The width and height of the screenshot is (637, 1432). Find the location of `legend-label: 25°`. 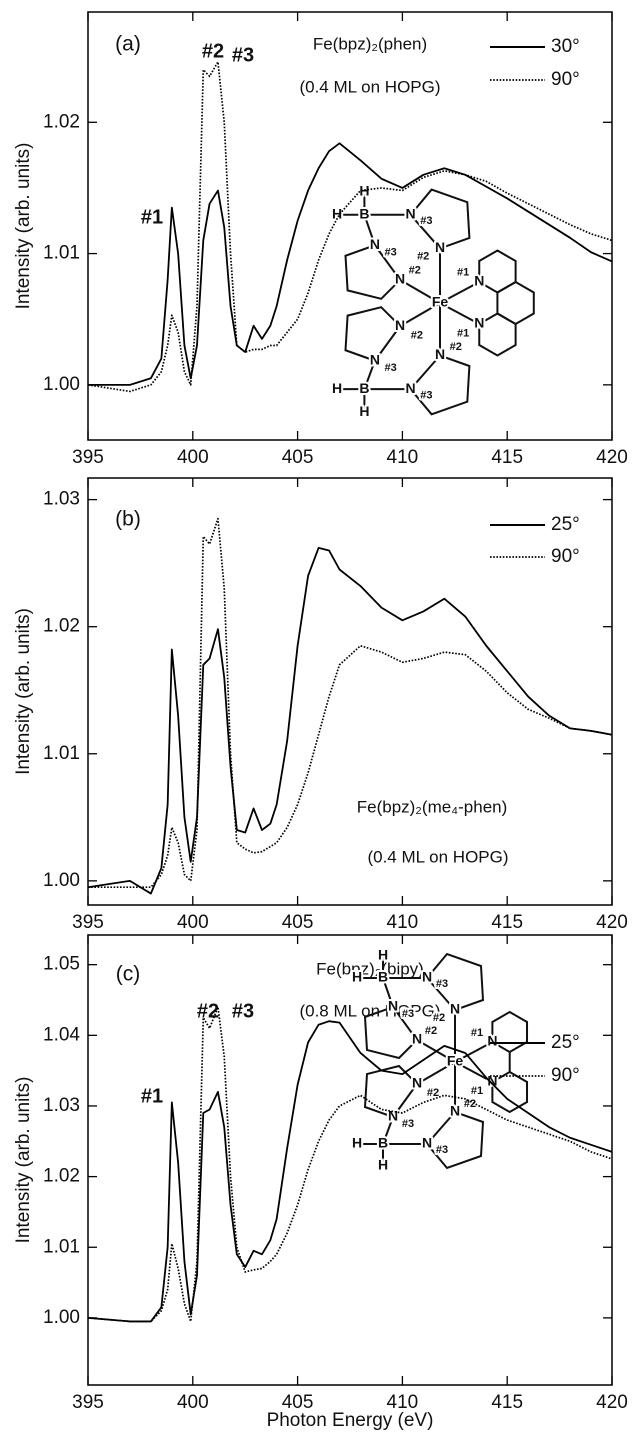

legend-label: 25° is located at coordinates (565, 1042).